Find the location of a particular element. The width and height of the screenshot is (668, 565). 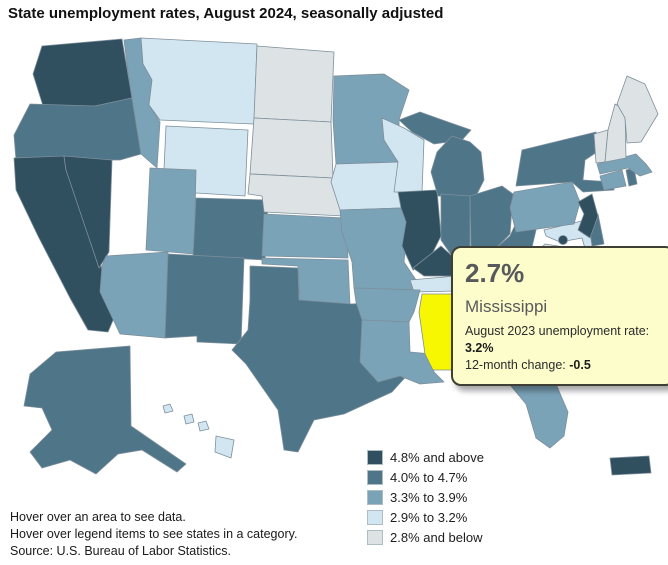

state-ny is located at coordinates (565, 162).